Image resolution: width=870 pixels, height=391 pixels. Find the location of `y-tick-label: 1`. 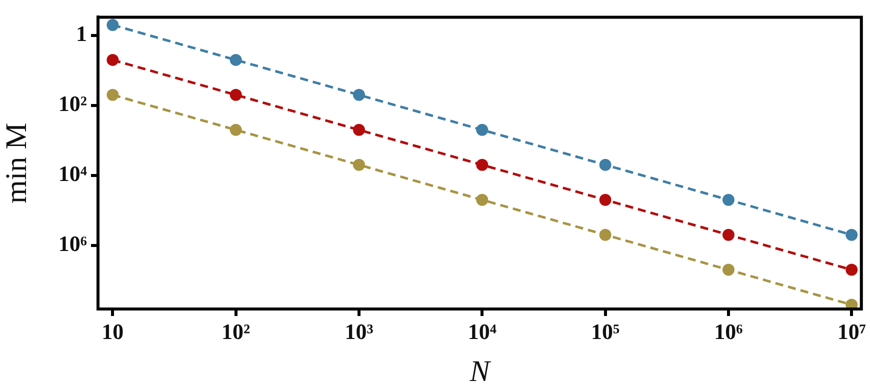

y-tick-label: 1 is located at coordinates (81, 33).